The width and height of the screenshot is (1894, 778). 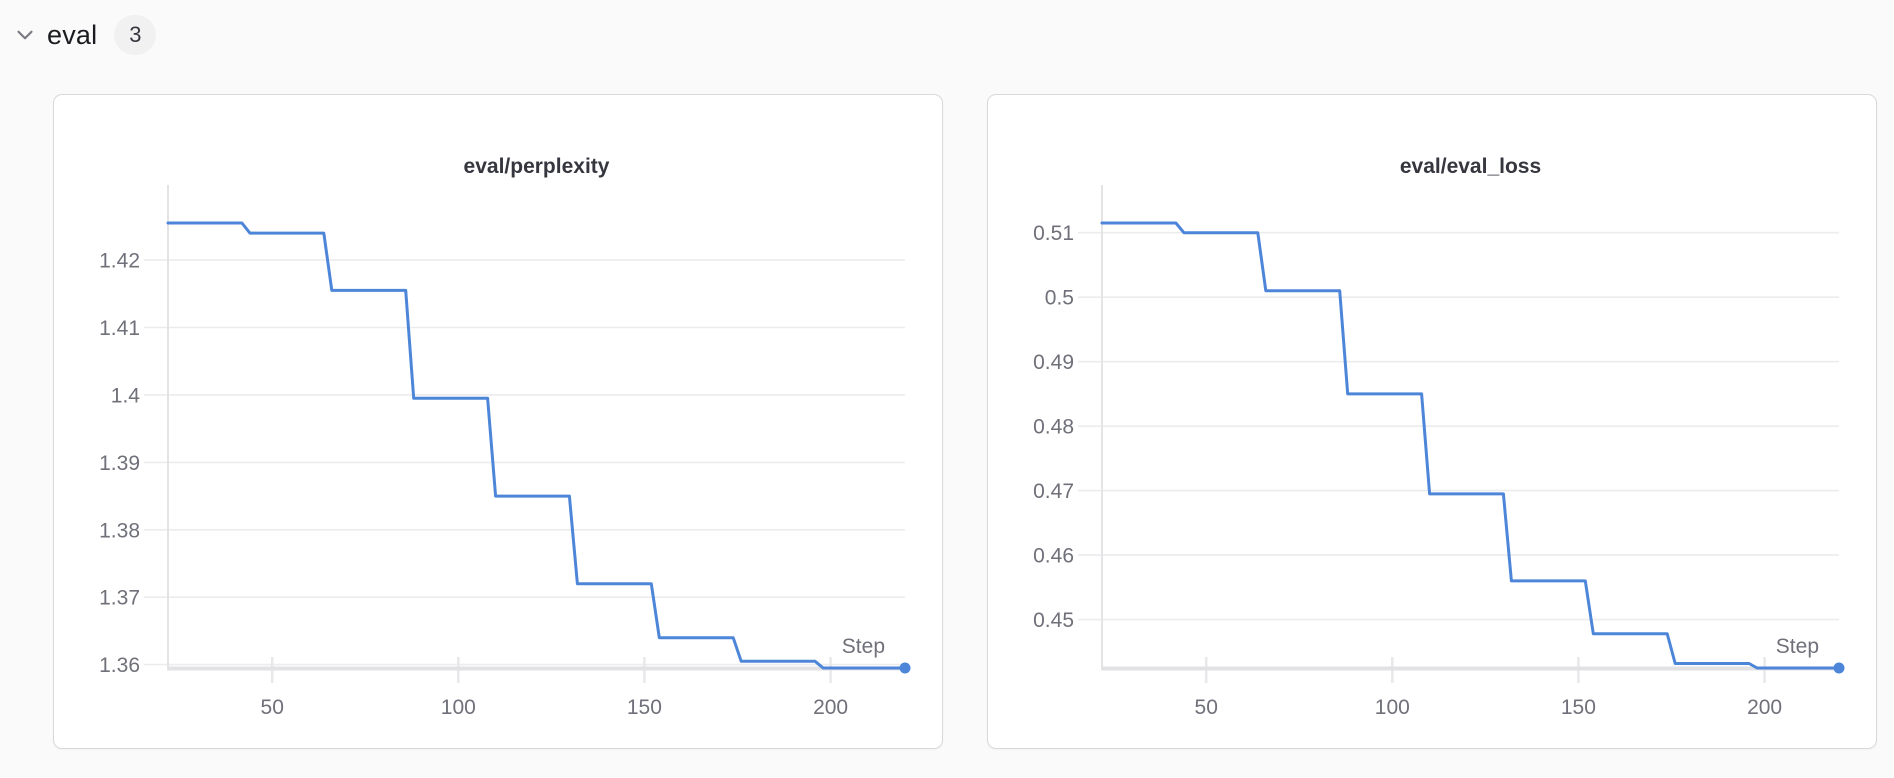 What do you see at coordinates (119, 328) in the screenshot?
I see `svg-text: 1.41` at bounding box center [119, 328].